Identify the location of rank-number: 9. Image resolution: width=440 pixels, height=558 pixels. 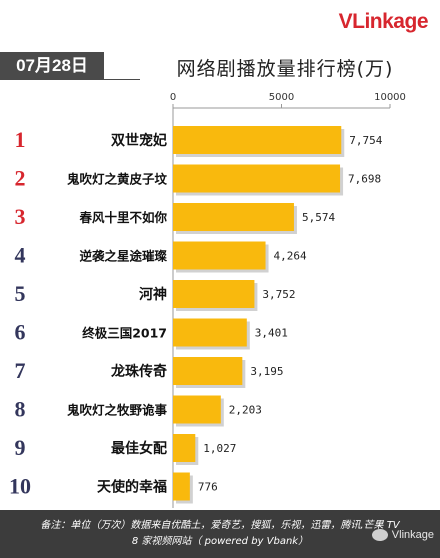
(20, 447).